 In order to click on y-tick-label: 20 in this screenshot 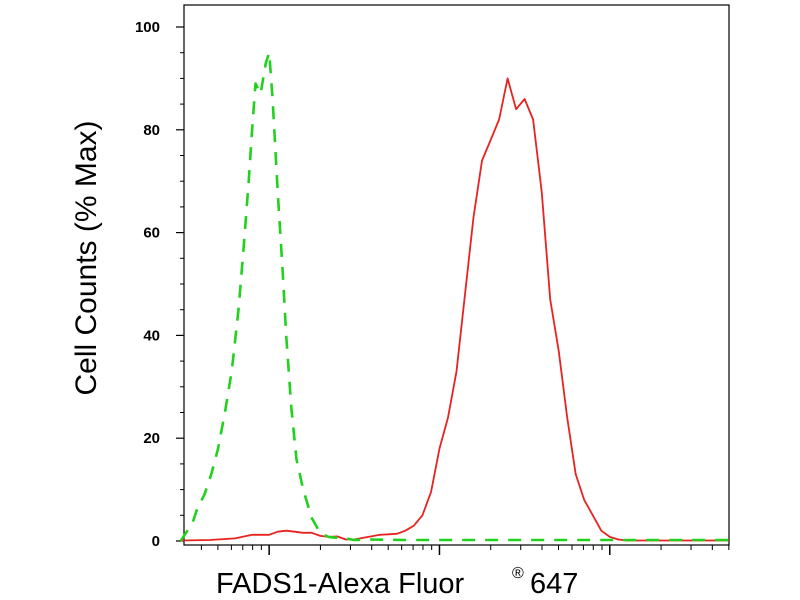, I will do `click(151, 438)`.